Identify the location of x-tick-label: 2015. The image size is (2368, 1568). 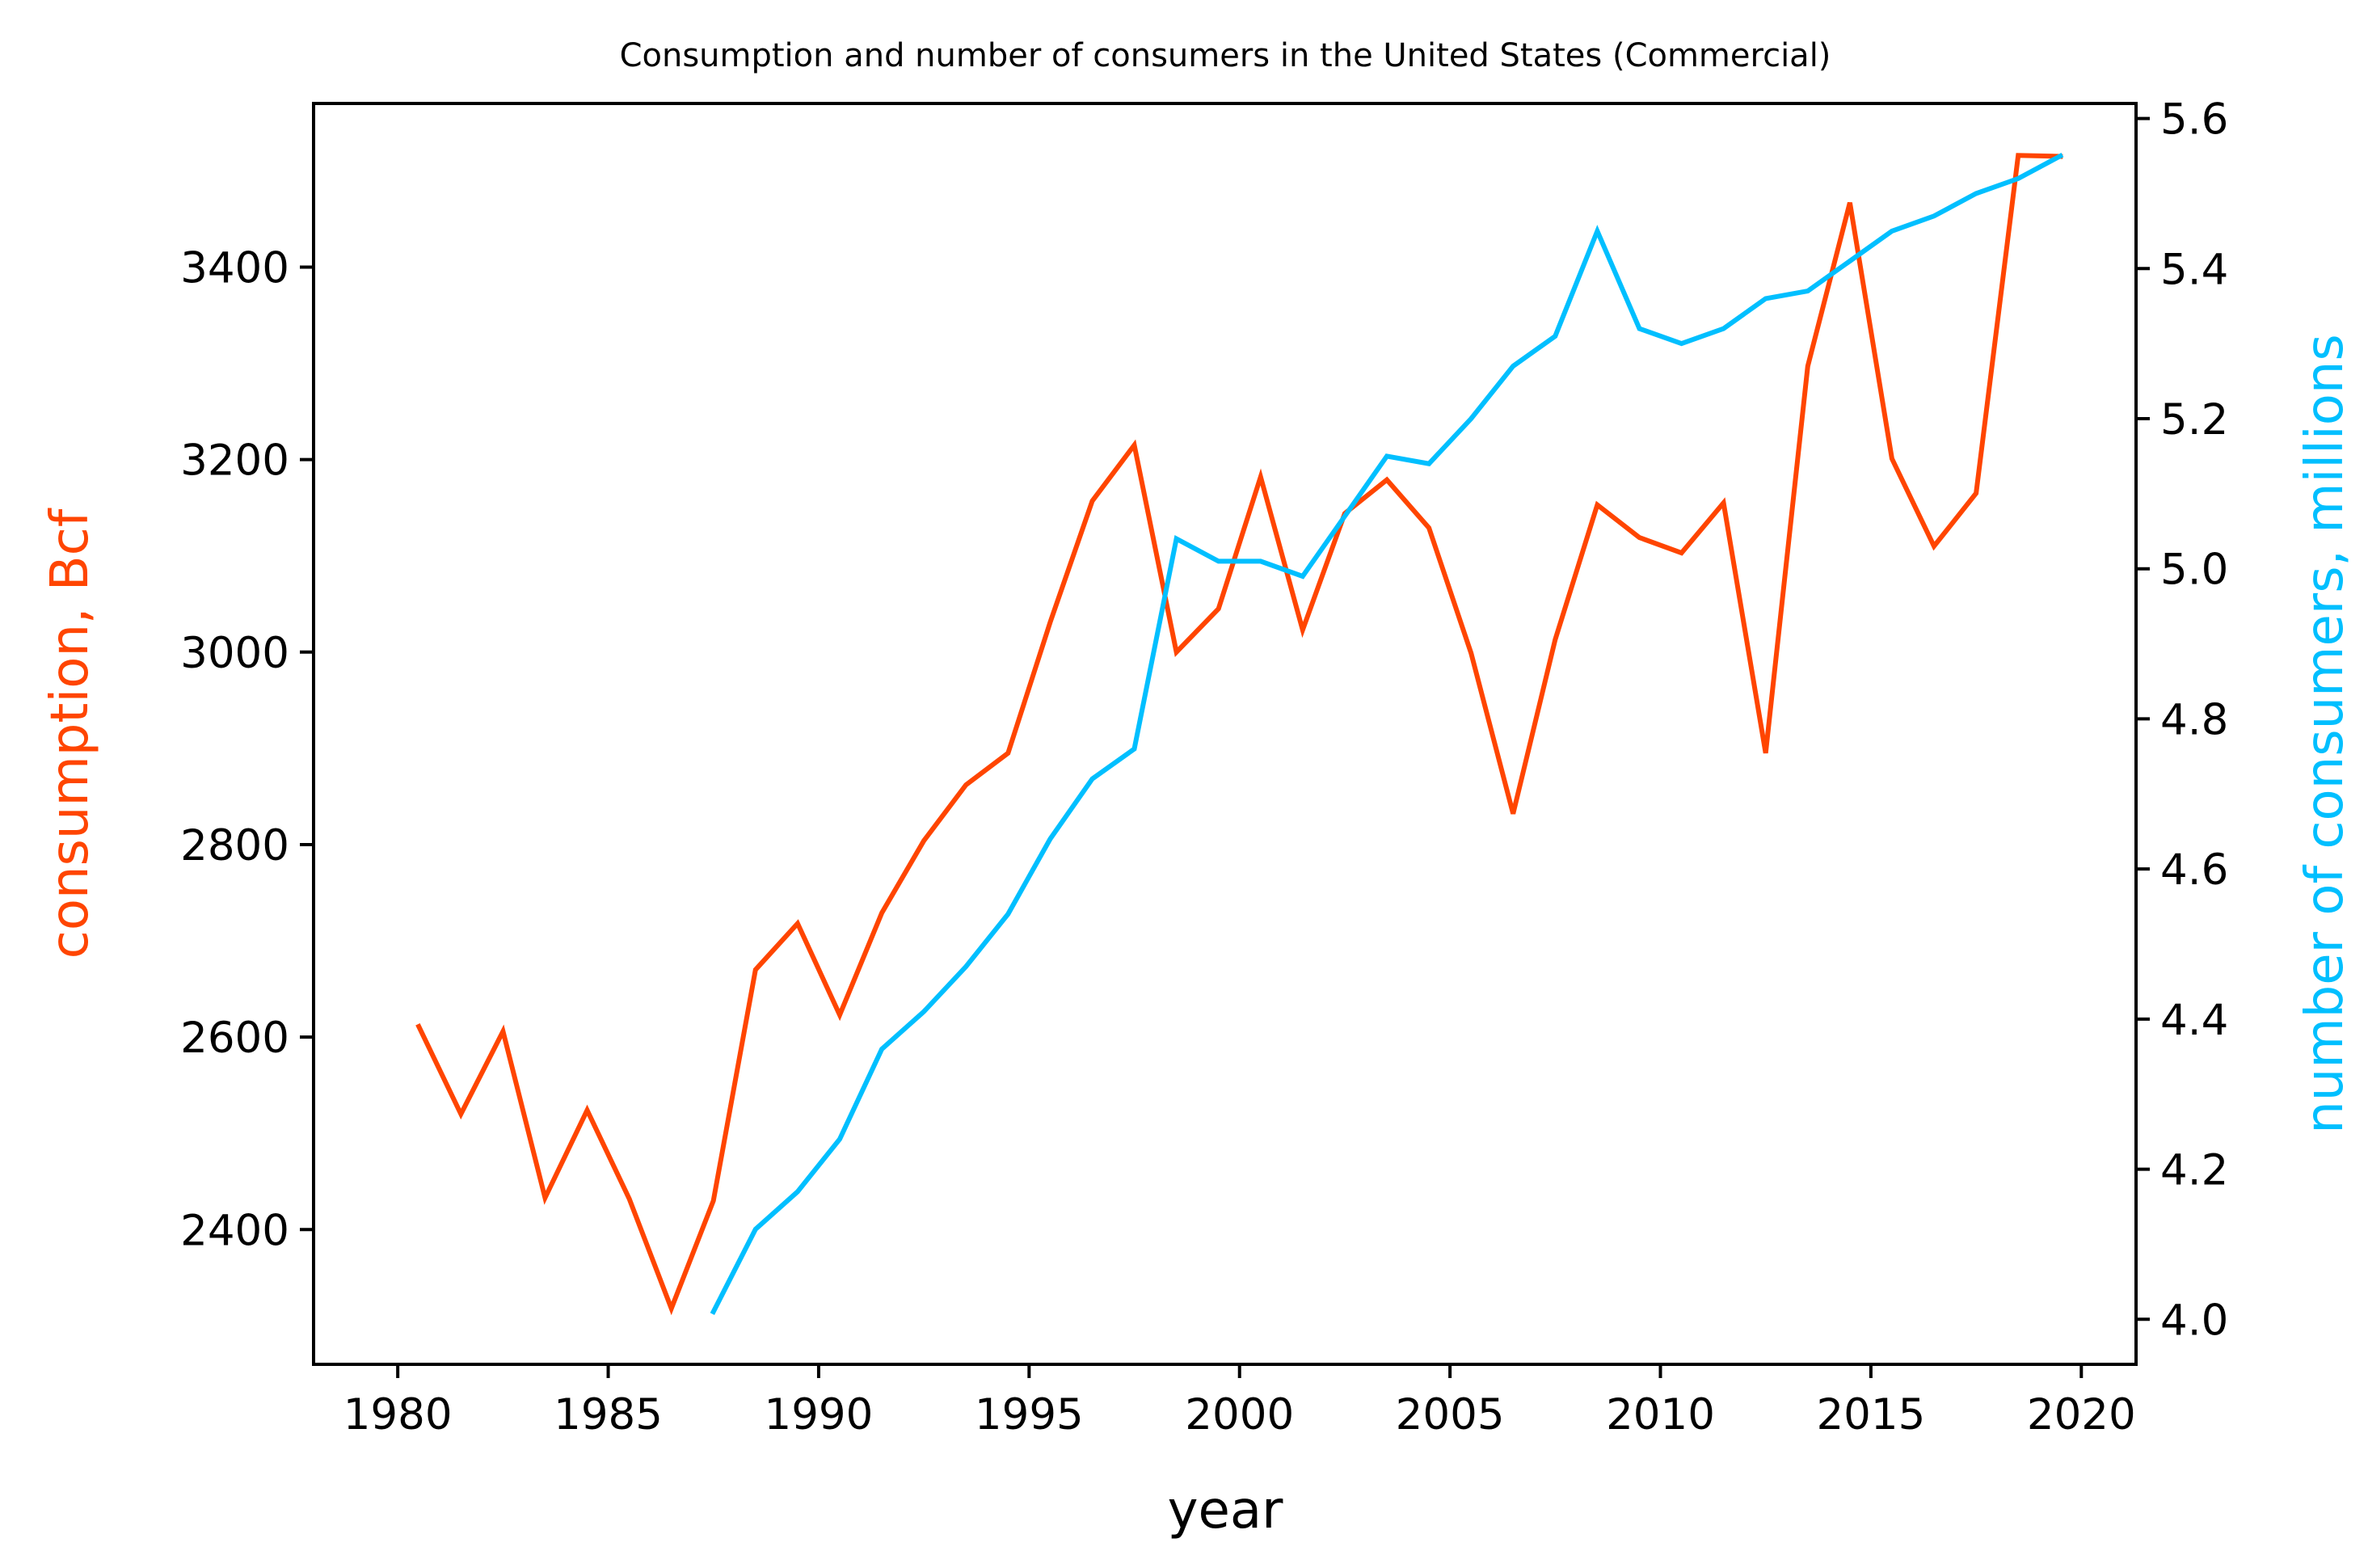
(1870, 1414).